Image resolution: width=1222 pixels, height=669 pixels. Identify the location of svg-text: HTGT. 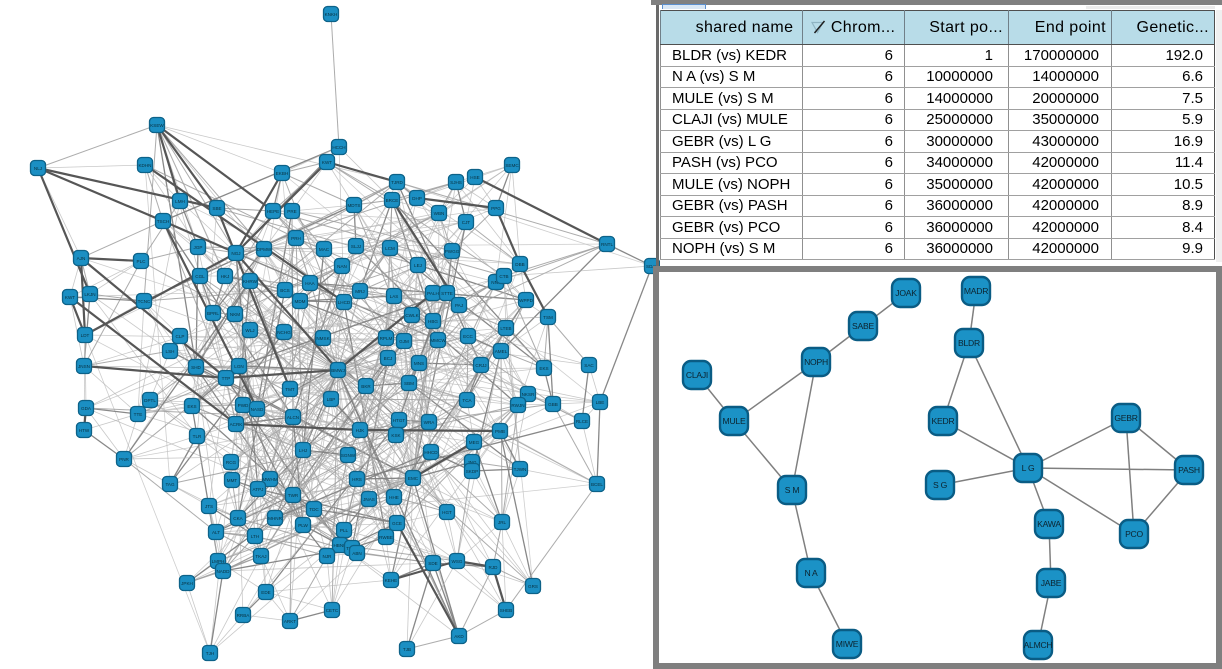
(399, 420).